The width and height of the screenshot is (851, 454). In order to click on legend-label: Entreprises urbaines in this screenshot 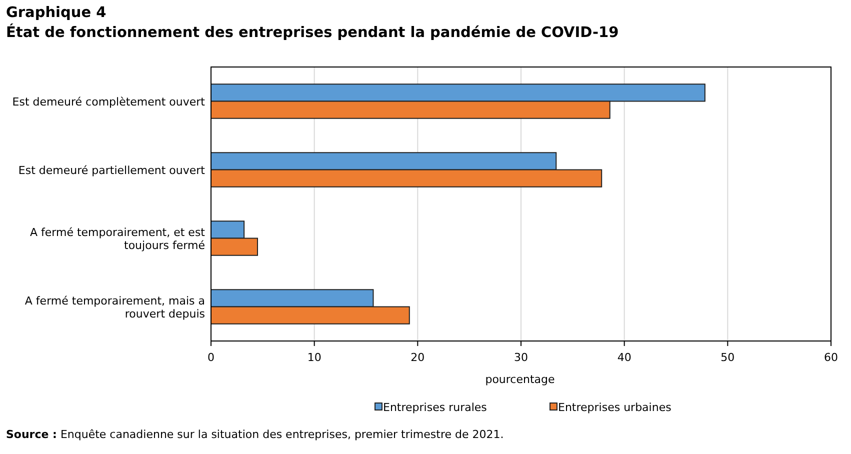, I will do `click(615, 407)`.